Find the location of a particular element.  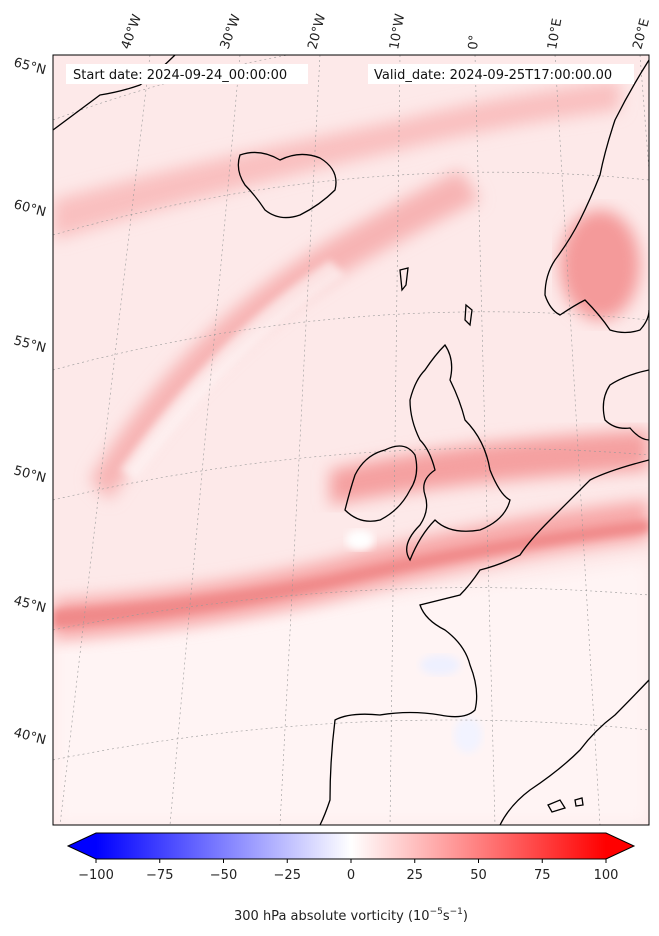

colorbar-tick-label: −25 is located at coordinates (287, 875).